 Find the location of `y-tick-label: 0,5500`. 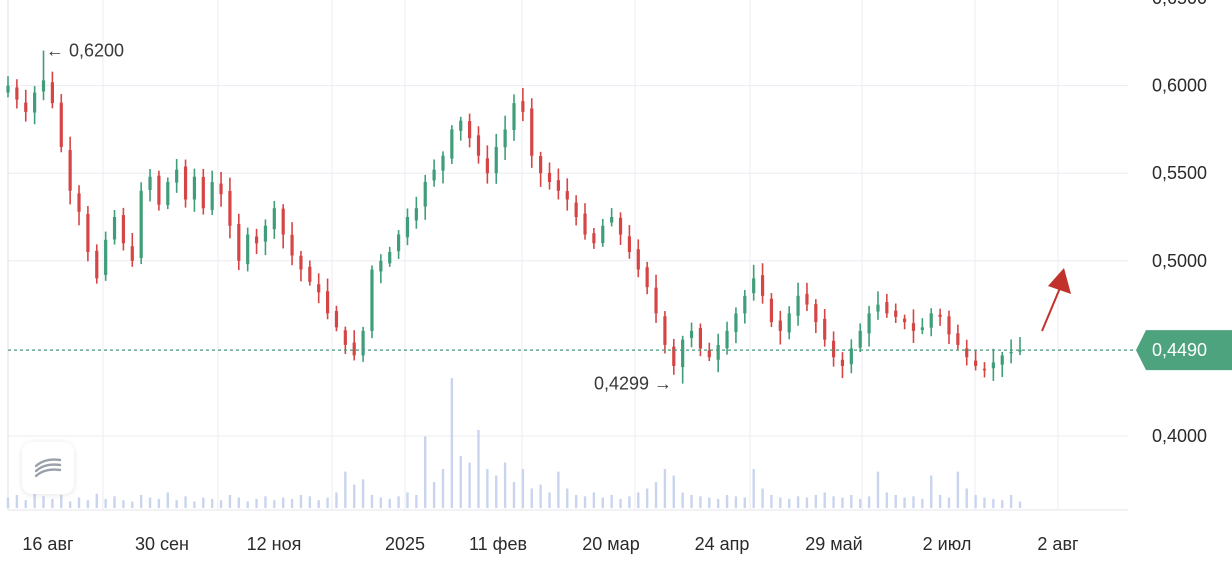

y-tick-label: 0,5500 is located at coordinates (1179, 173).